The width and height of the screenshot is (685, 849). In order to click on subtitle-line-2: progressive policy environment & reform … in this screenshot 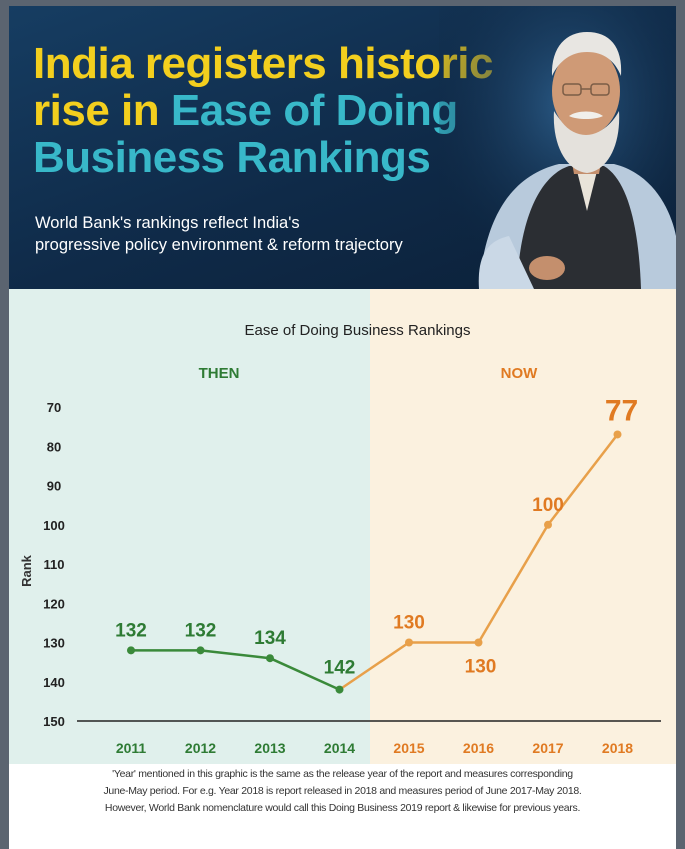, I will do `click(219, 245)`.